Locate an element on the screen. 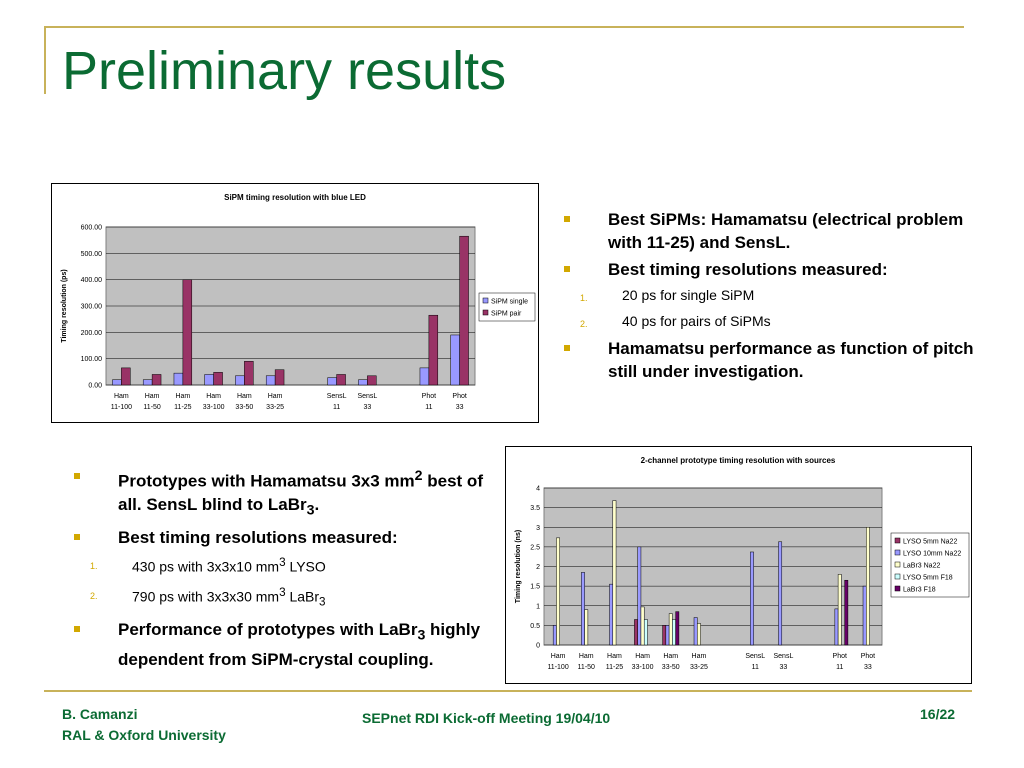 This screenshot has height=768, width=1024. y-tick-label: 1.5 is located at coordinates (535, 587).